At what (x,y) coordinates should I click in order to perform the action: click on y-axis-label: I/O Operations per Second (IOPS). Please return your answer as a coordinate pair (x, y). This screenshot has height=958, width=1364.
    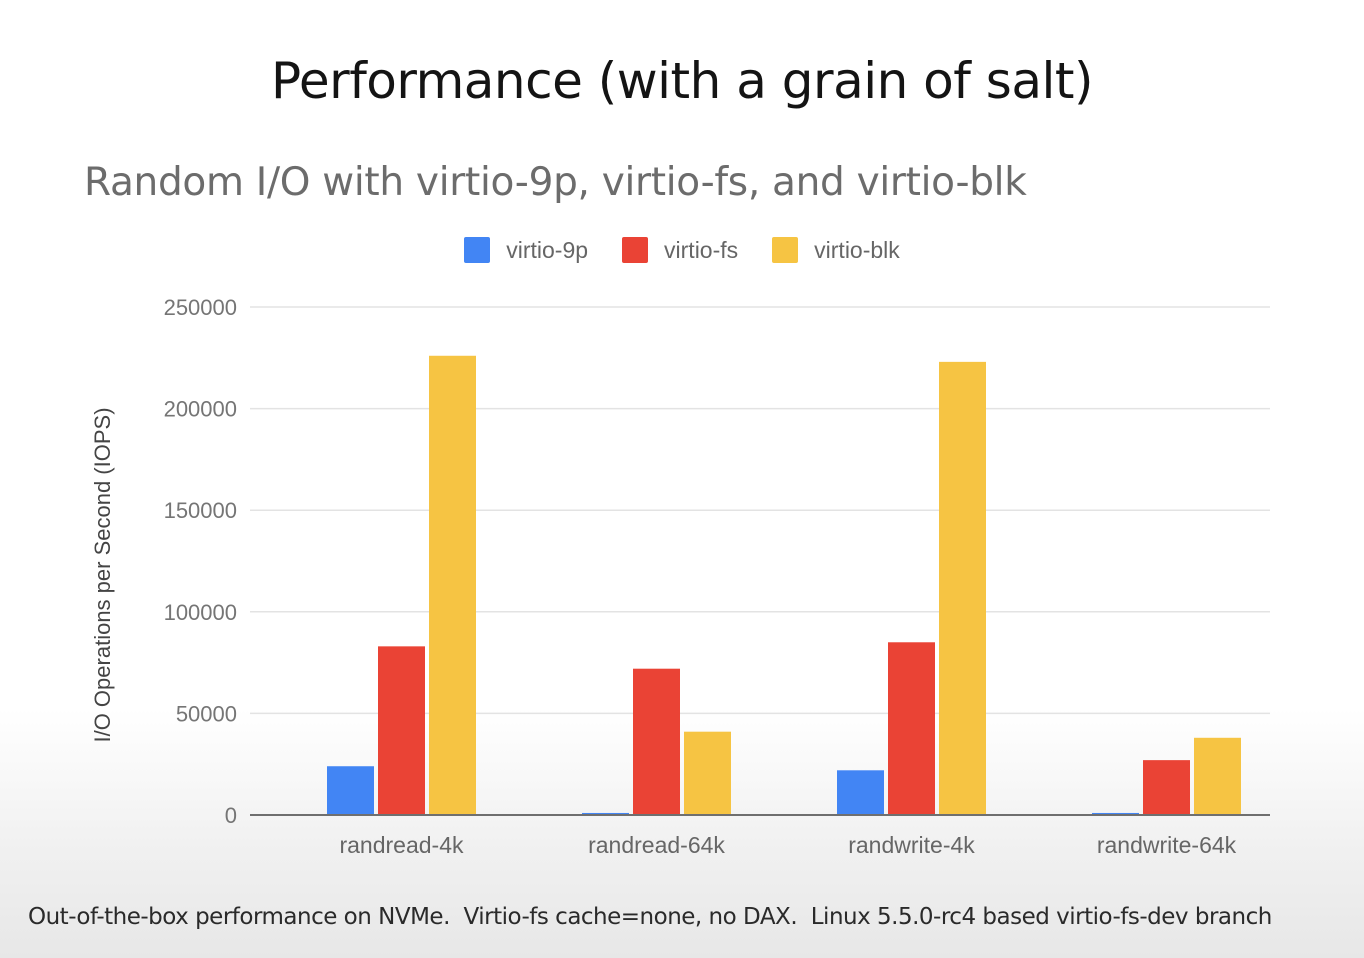
    Looking at the image, I should click on (102, 574).